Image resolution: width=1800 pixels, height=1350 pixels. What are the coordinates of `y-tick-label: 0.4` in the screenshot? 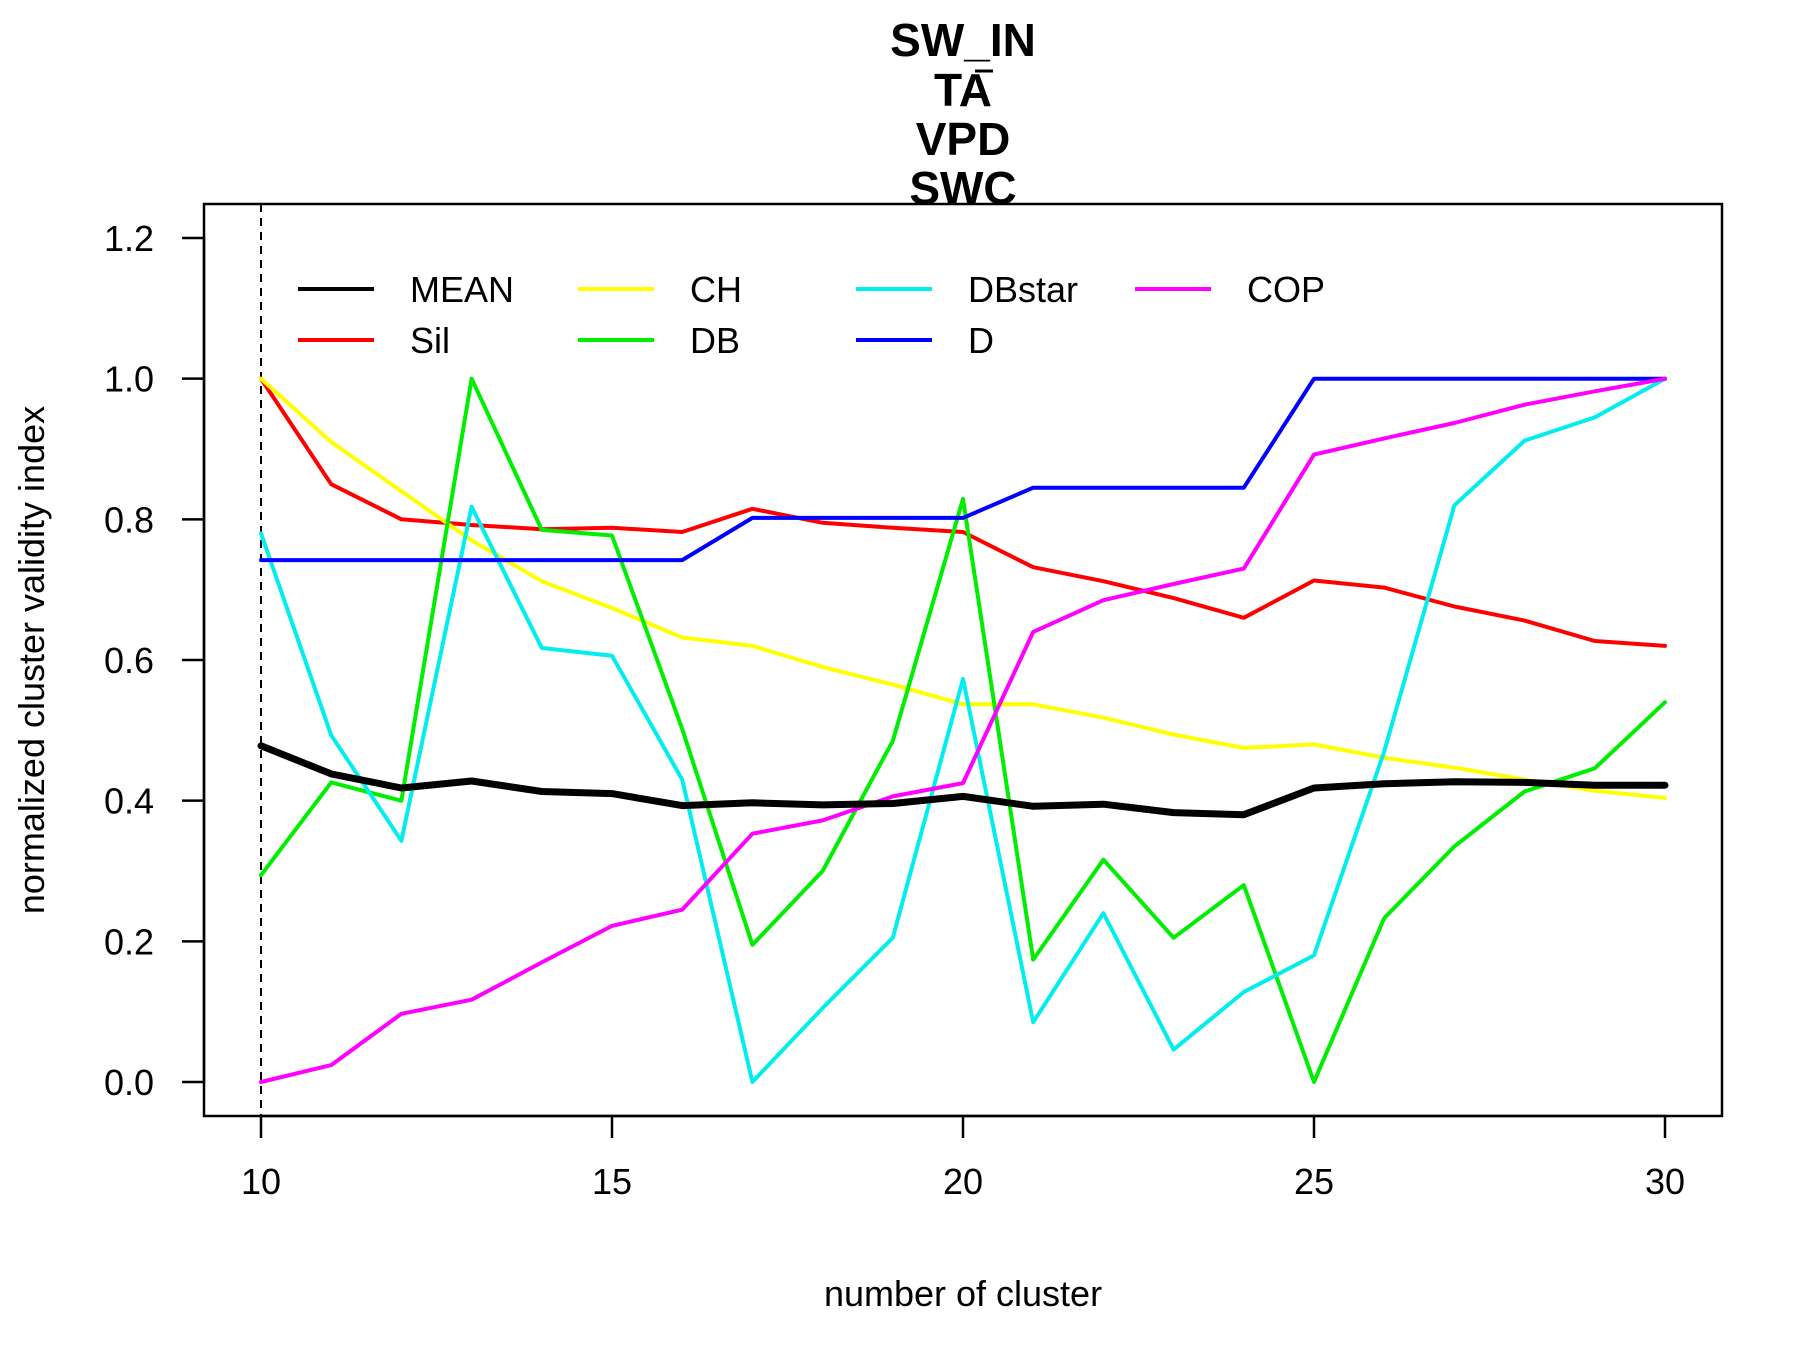 It's located at (129, 801).